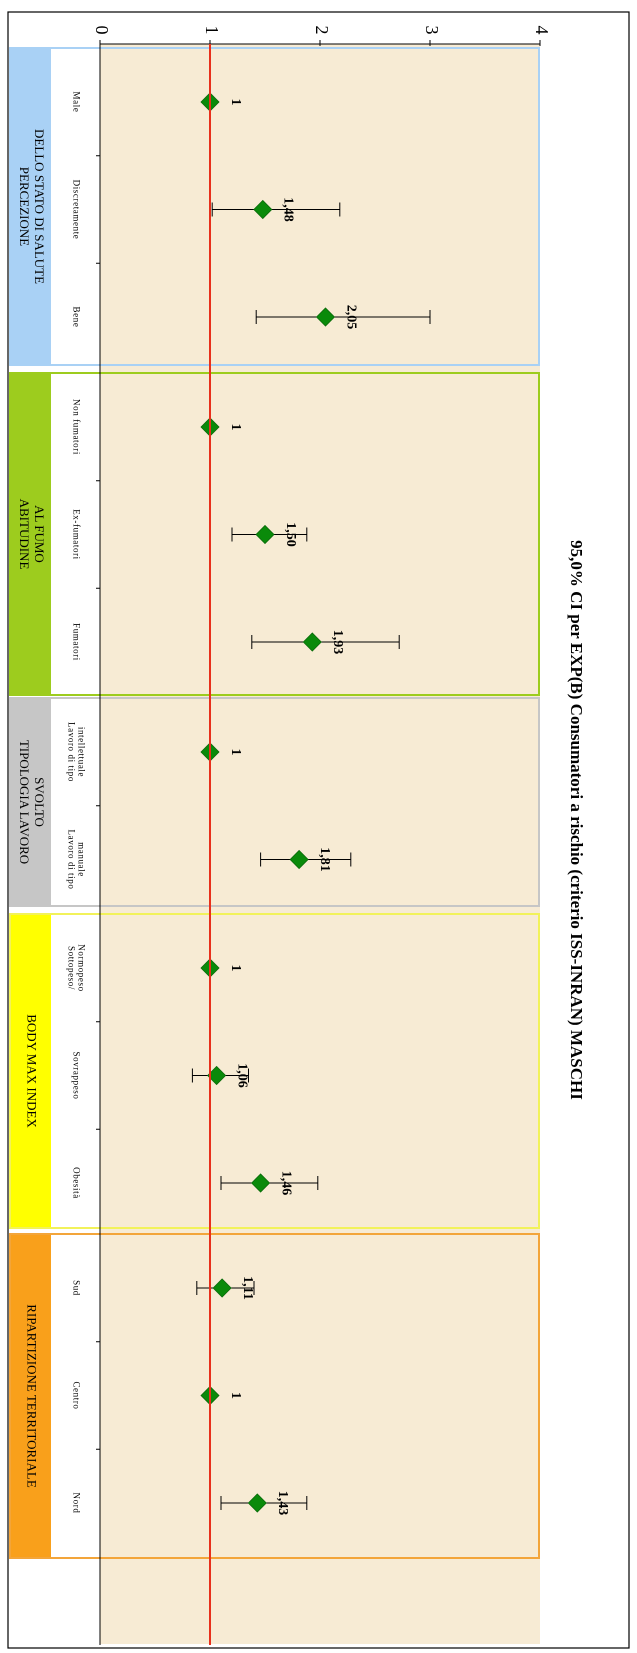 Image resolution: width=637 pixels, height=1653 pixels. Describe the element at coordinates (337, 642) in the screenshot. I see `data-label: 1,93` at that location.